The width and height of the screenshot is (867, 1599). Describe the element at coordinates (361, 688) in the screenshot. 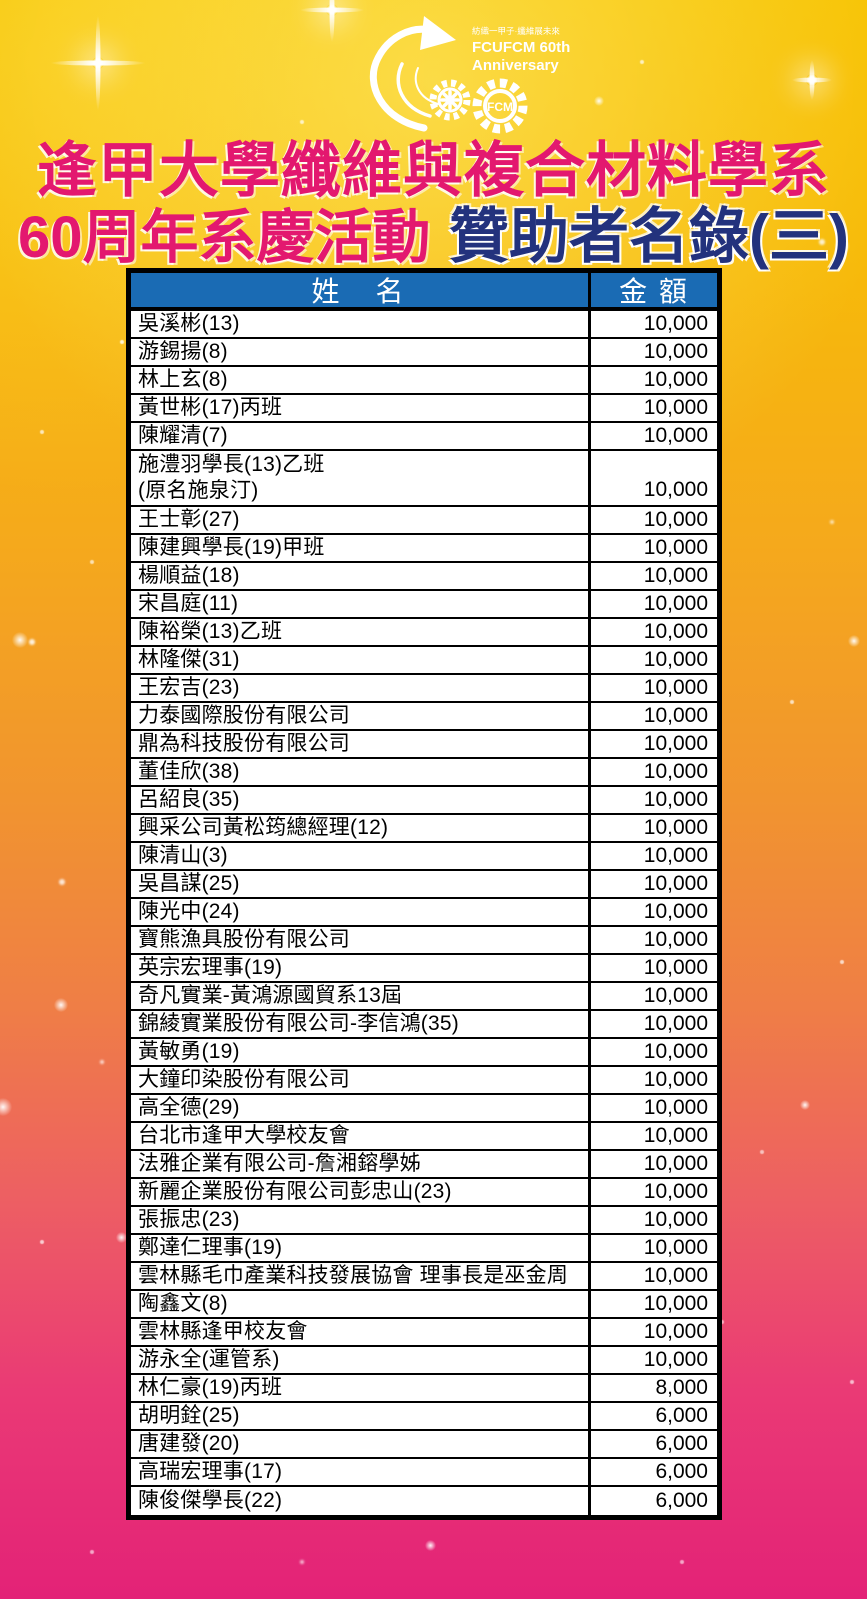

I see `donor-name: 王宏吉(23)` at that location.